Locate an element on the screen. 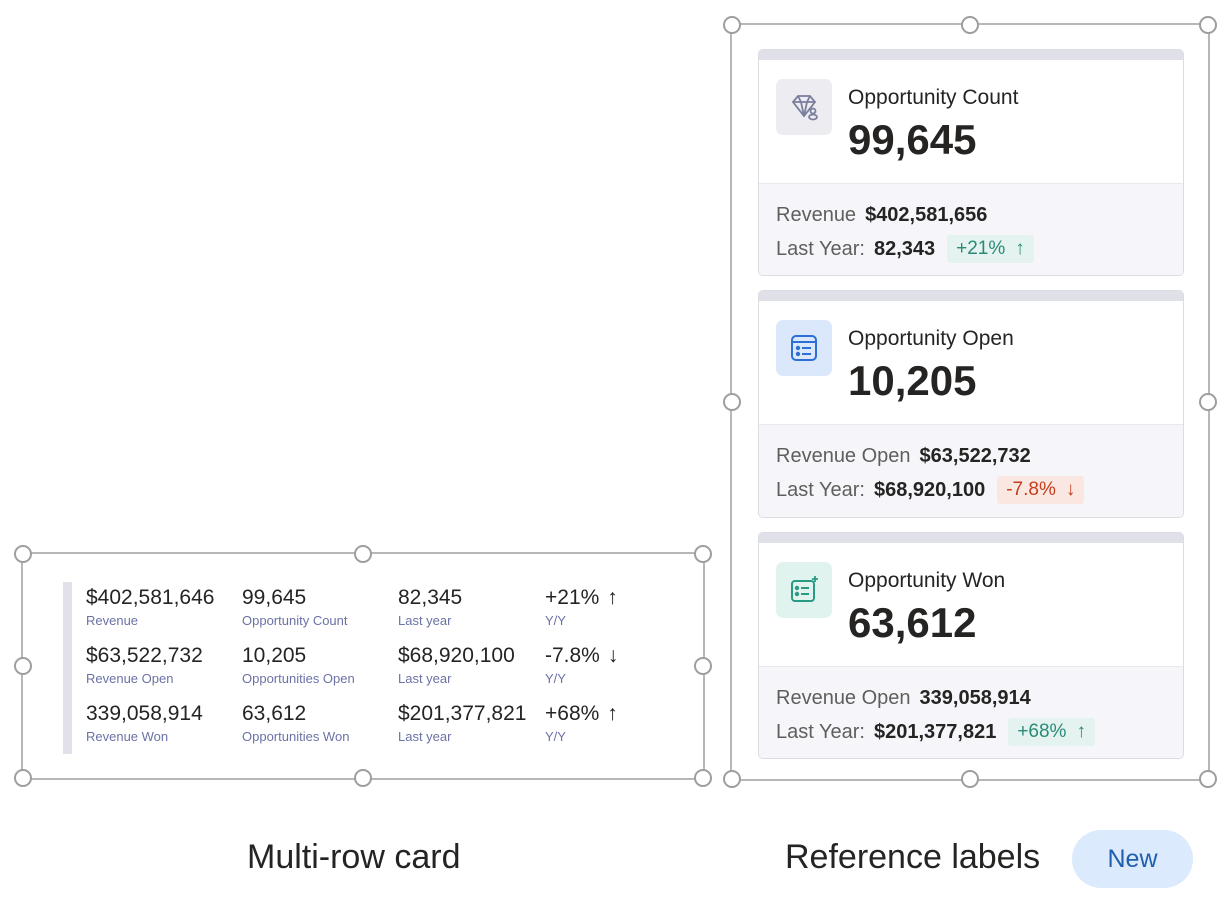 The width and height of the screenshot is (1231, 908). multirow-caption: Multi-row card is located at coordinates (354, 857).